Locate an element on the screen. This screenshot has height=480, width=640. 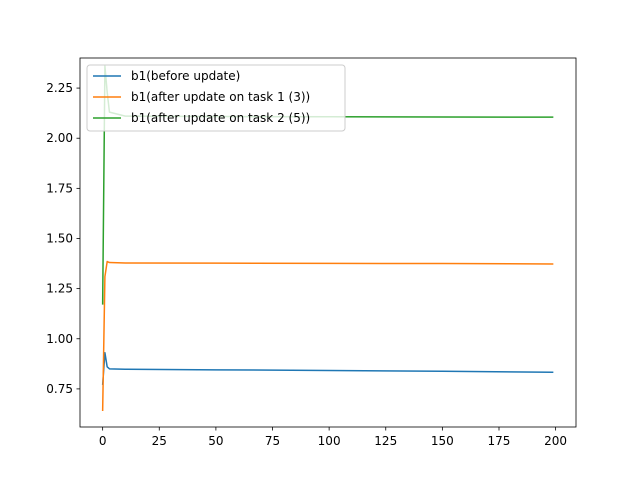
legend-label-2: b1(after update on task 1 (3)) is located at coordinates (220, 97).